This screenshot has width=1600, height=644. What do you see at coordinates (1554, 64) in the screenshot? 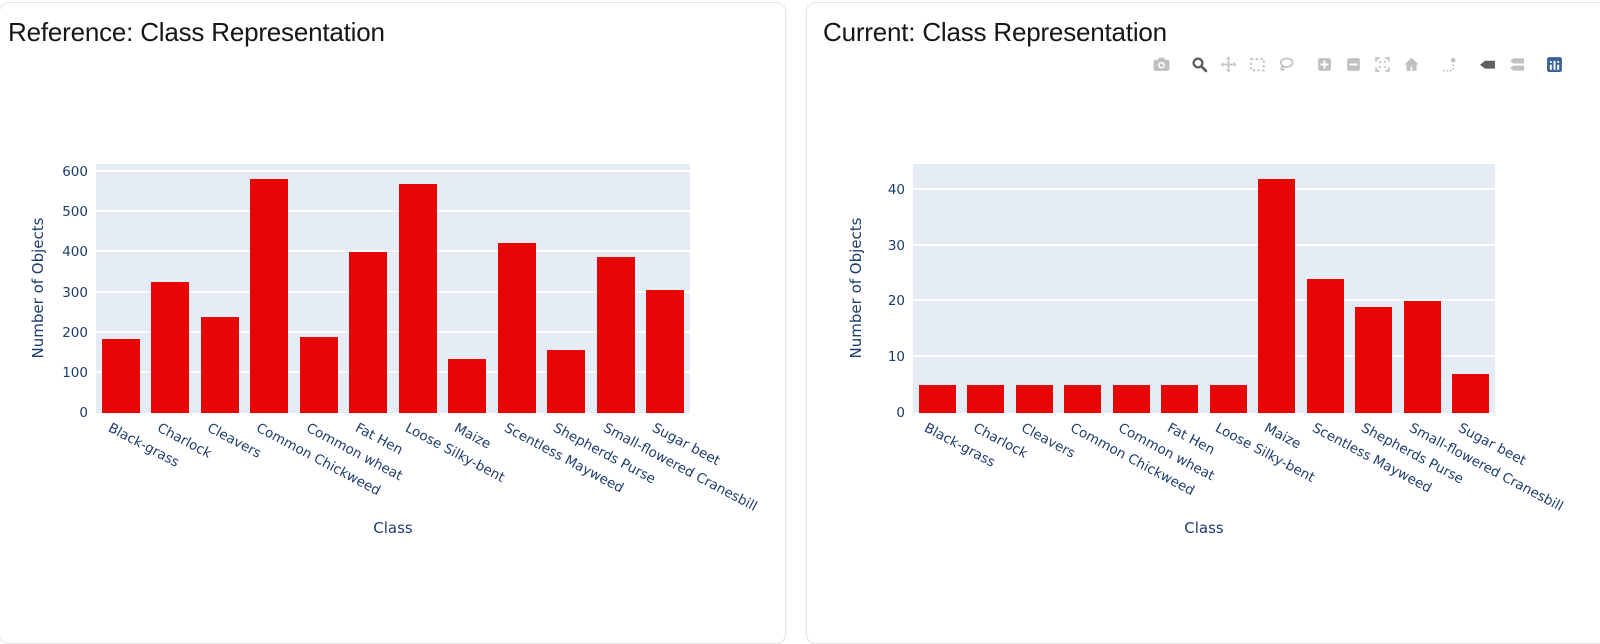
I see `plotly-logo-icon` at bounding box center [1554, 64].